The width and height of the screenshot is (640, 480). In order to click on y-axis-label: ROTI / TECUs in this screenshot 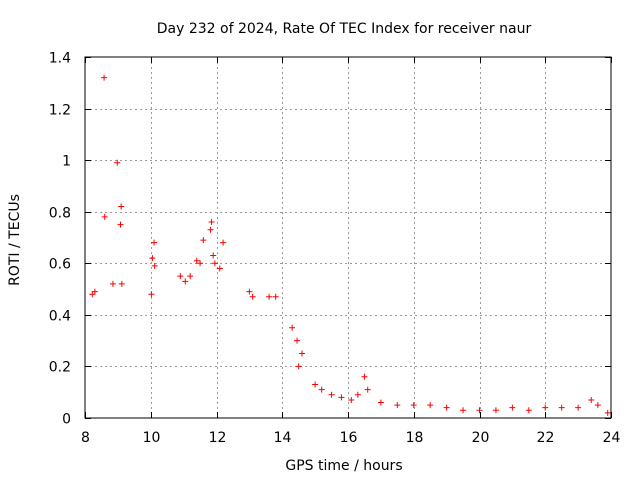, I will do `click(15, 240)`.